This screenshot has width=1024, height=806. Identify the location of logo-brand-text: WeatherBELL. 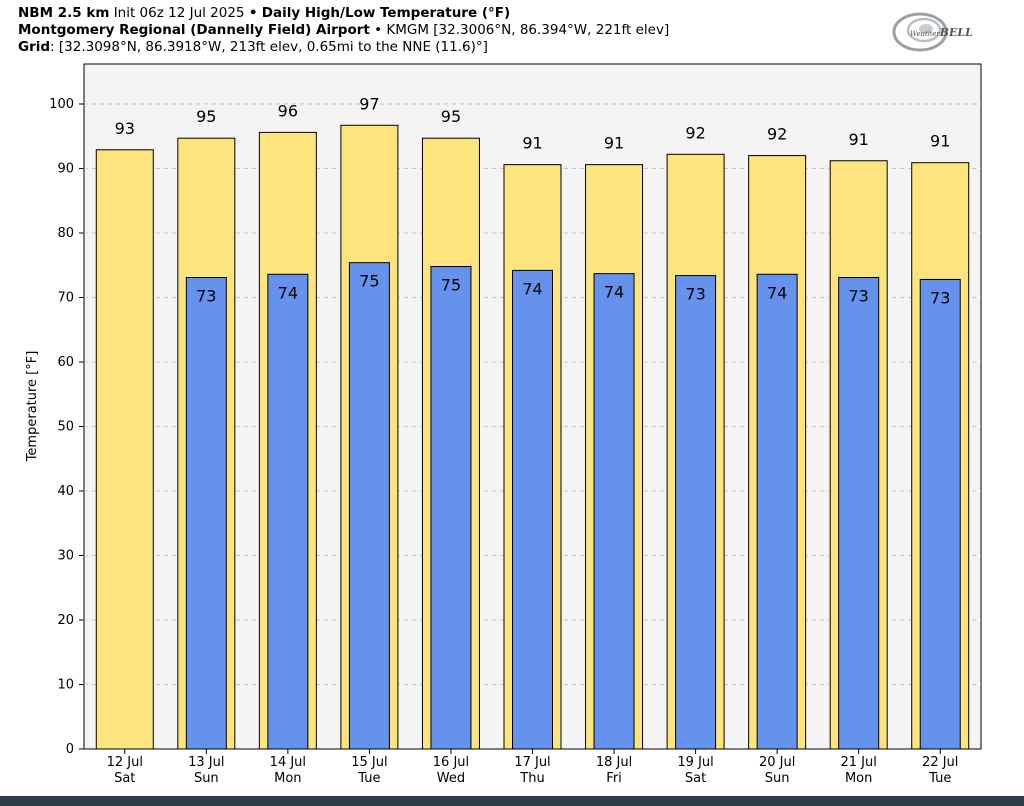
(941, 32).